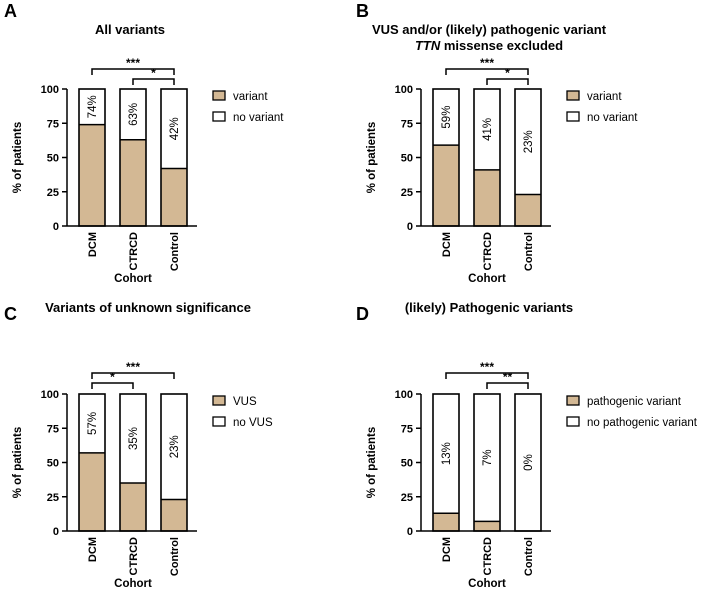  What do you see at coordinates (488, 457) in the screenshot?
I see `data-label: 7%` at bounding box center [488, 457].